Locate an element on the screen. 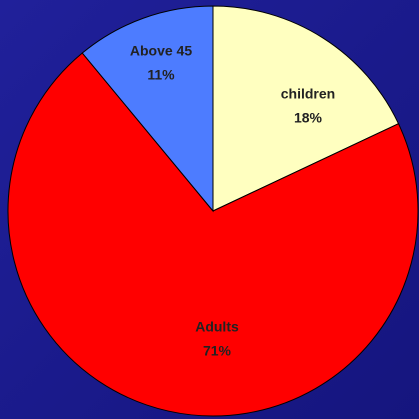 The height and width of the screenshot is (419, 419). slice-value-label: 11% is located at coordinates (161, 75).